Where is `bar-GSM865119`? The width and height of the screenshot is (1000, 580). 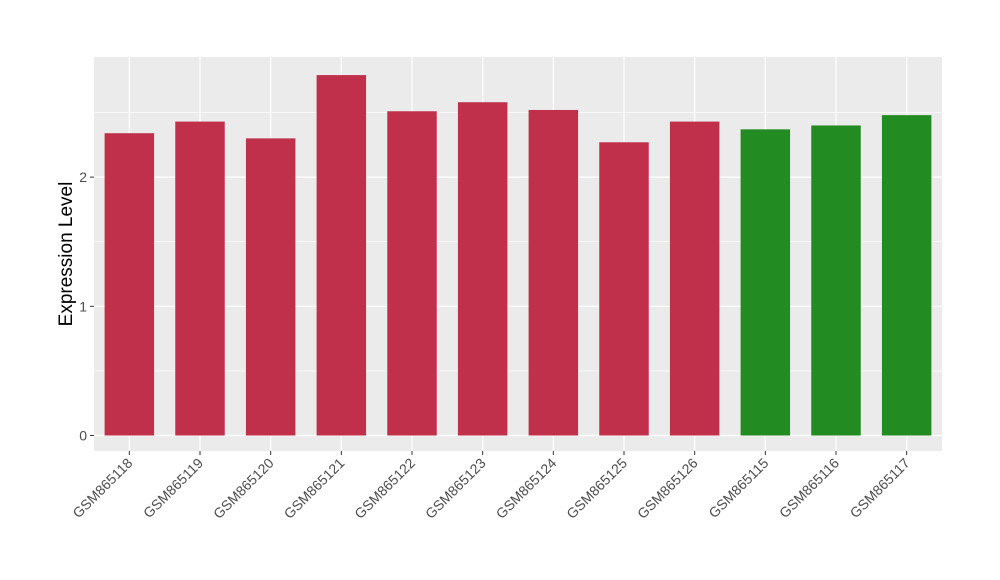
bar-GSM865119 is located at coordinates (200, 278).